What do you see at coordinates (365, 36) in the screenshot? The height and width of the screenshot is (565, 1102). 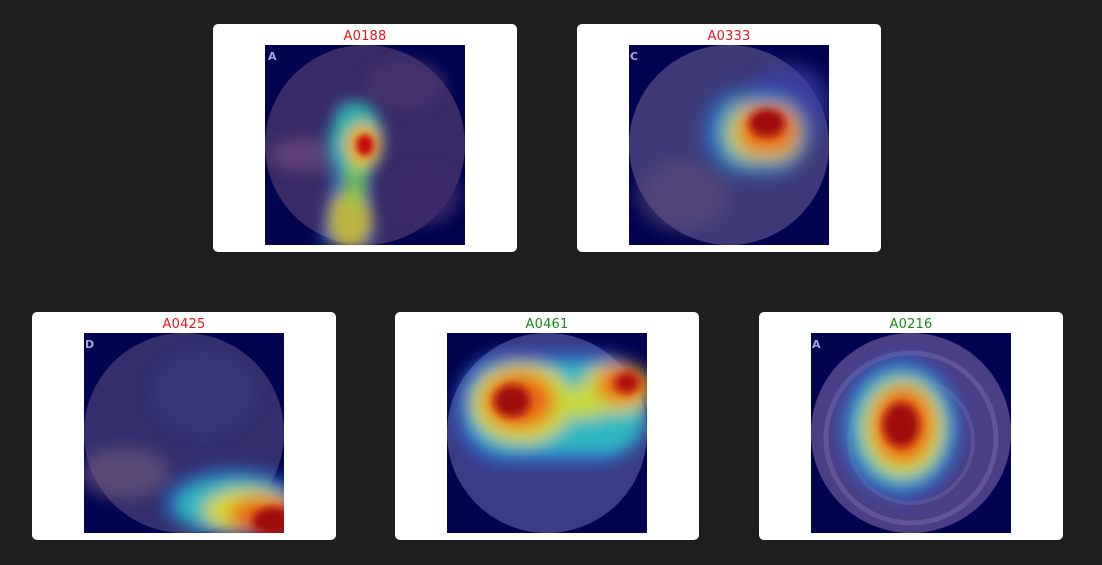 I see `card-title: A0188` at bounding box center [365, 36].